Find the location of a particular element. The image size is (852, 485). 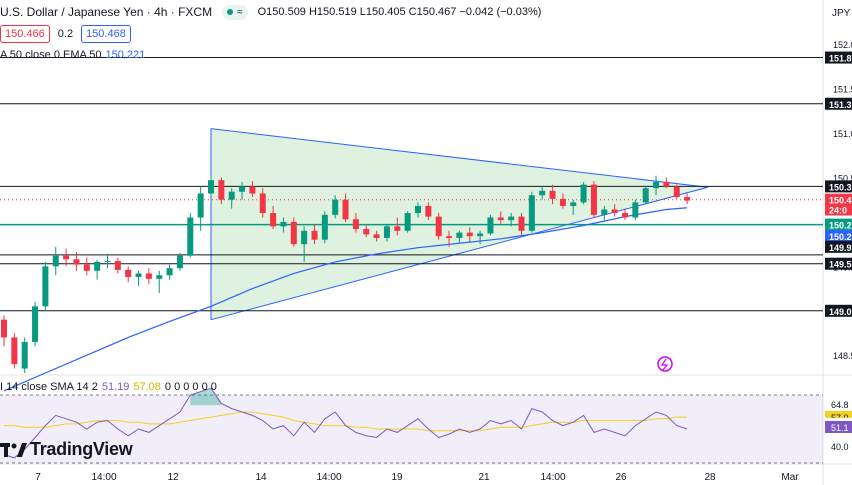

currency-label: JPY is located at coordinates (841, 13).